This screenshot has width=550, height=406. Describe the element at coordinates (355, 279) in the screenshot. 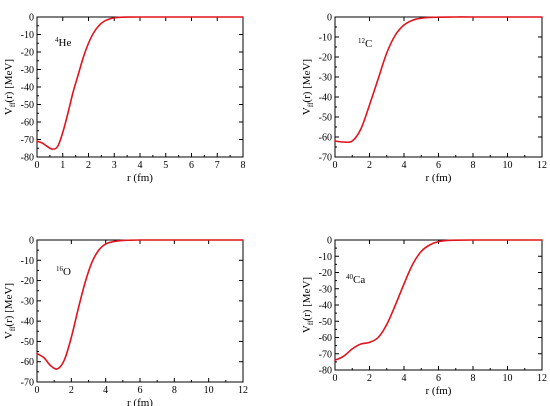

I see `nucleus-label: 40Ca` at that location.